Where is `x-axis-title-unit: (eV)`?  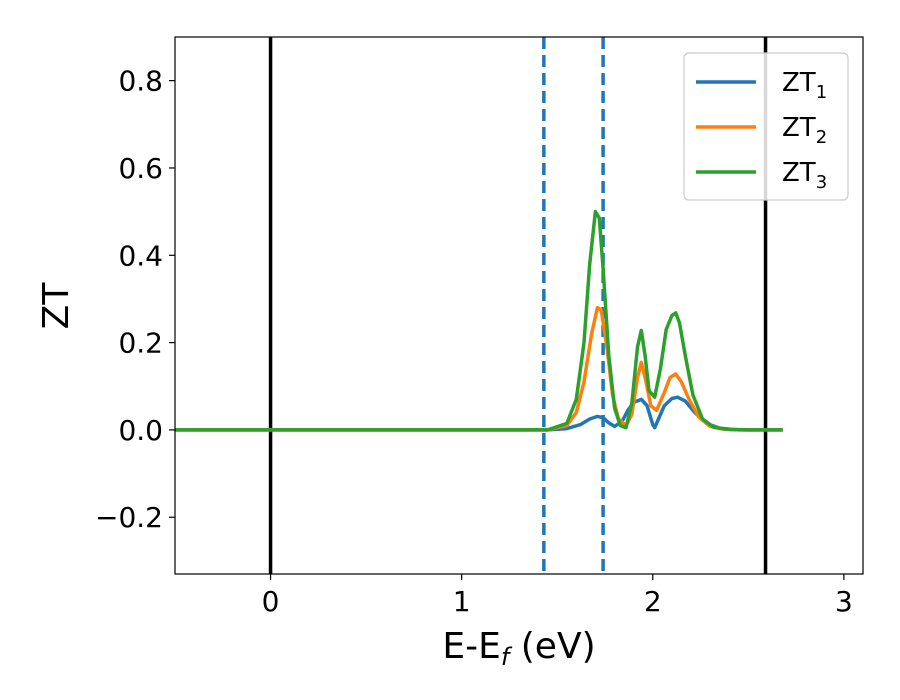
x-axis-title-unit: (eV) is located at coordinates (552, 646).